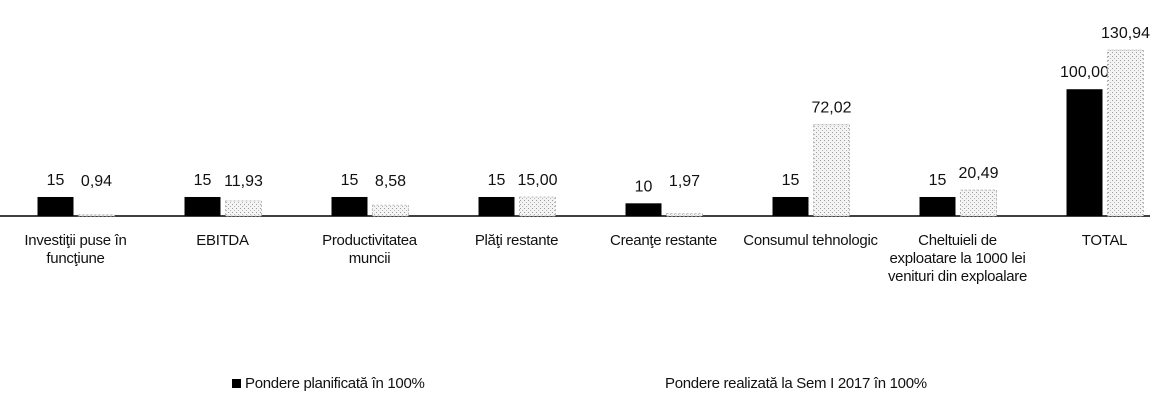 This screenshot has height=403, width=1170. What do you see at coordinates (96, 181) in the screenshot?
I see `value-label: 0,94` at bounding box center [96, 181].